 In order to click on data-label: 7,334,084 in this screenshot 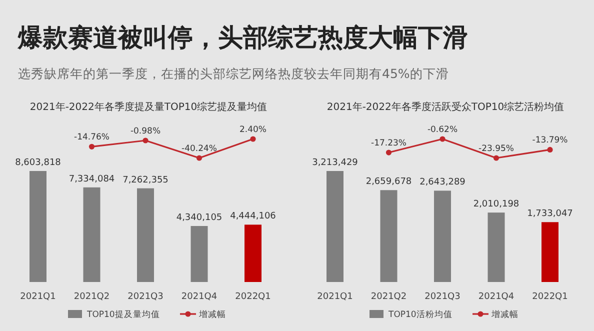, I will do `click(91, 179)`.